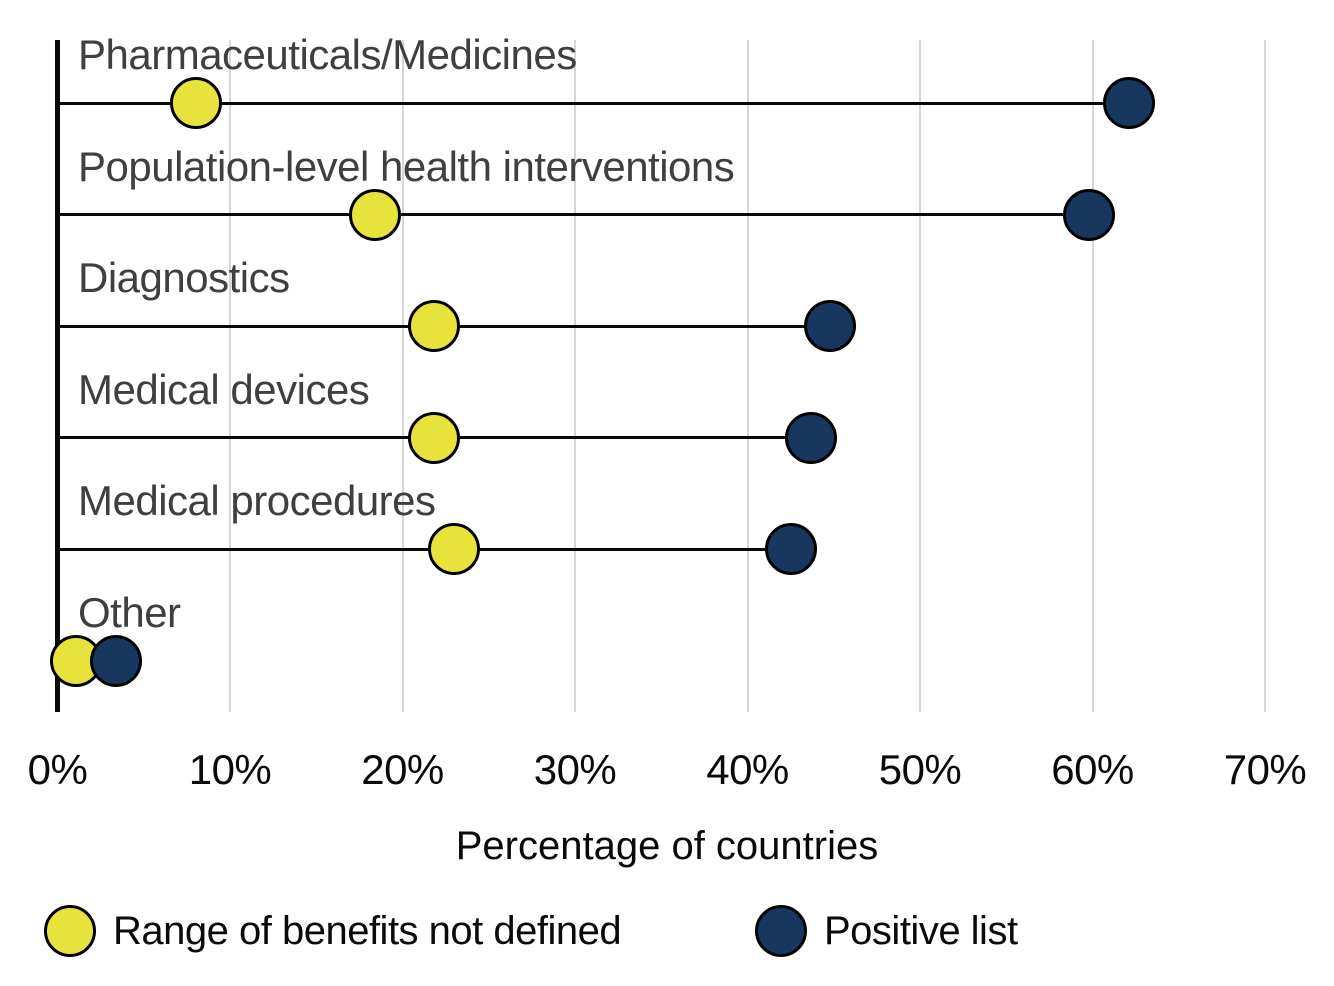 This screenshot has width=1334, height=986. Describe the element at coordinates (1092, 769) in the screenshot. I see `x-tick-label: 60%` at that location.